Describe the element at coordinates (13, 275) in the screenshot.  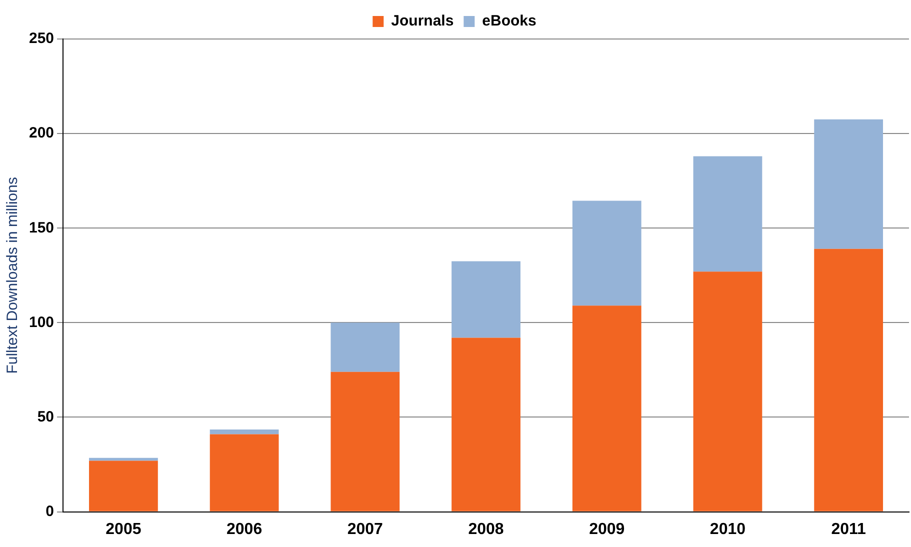
I see `y-axis-title: Fulltext Downloads in millions` at that location.